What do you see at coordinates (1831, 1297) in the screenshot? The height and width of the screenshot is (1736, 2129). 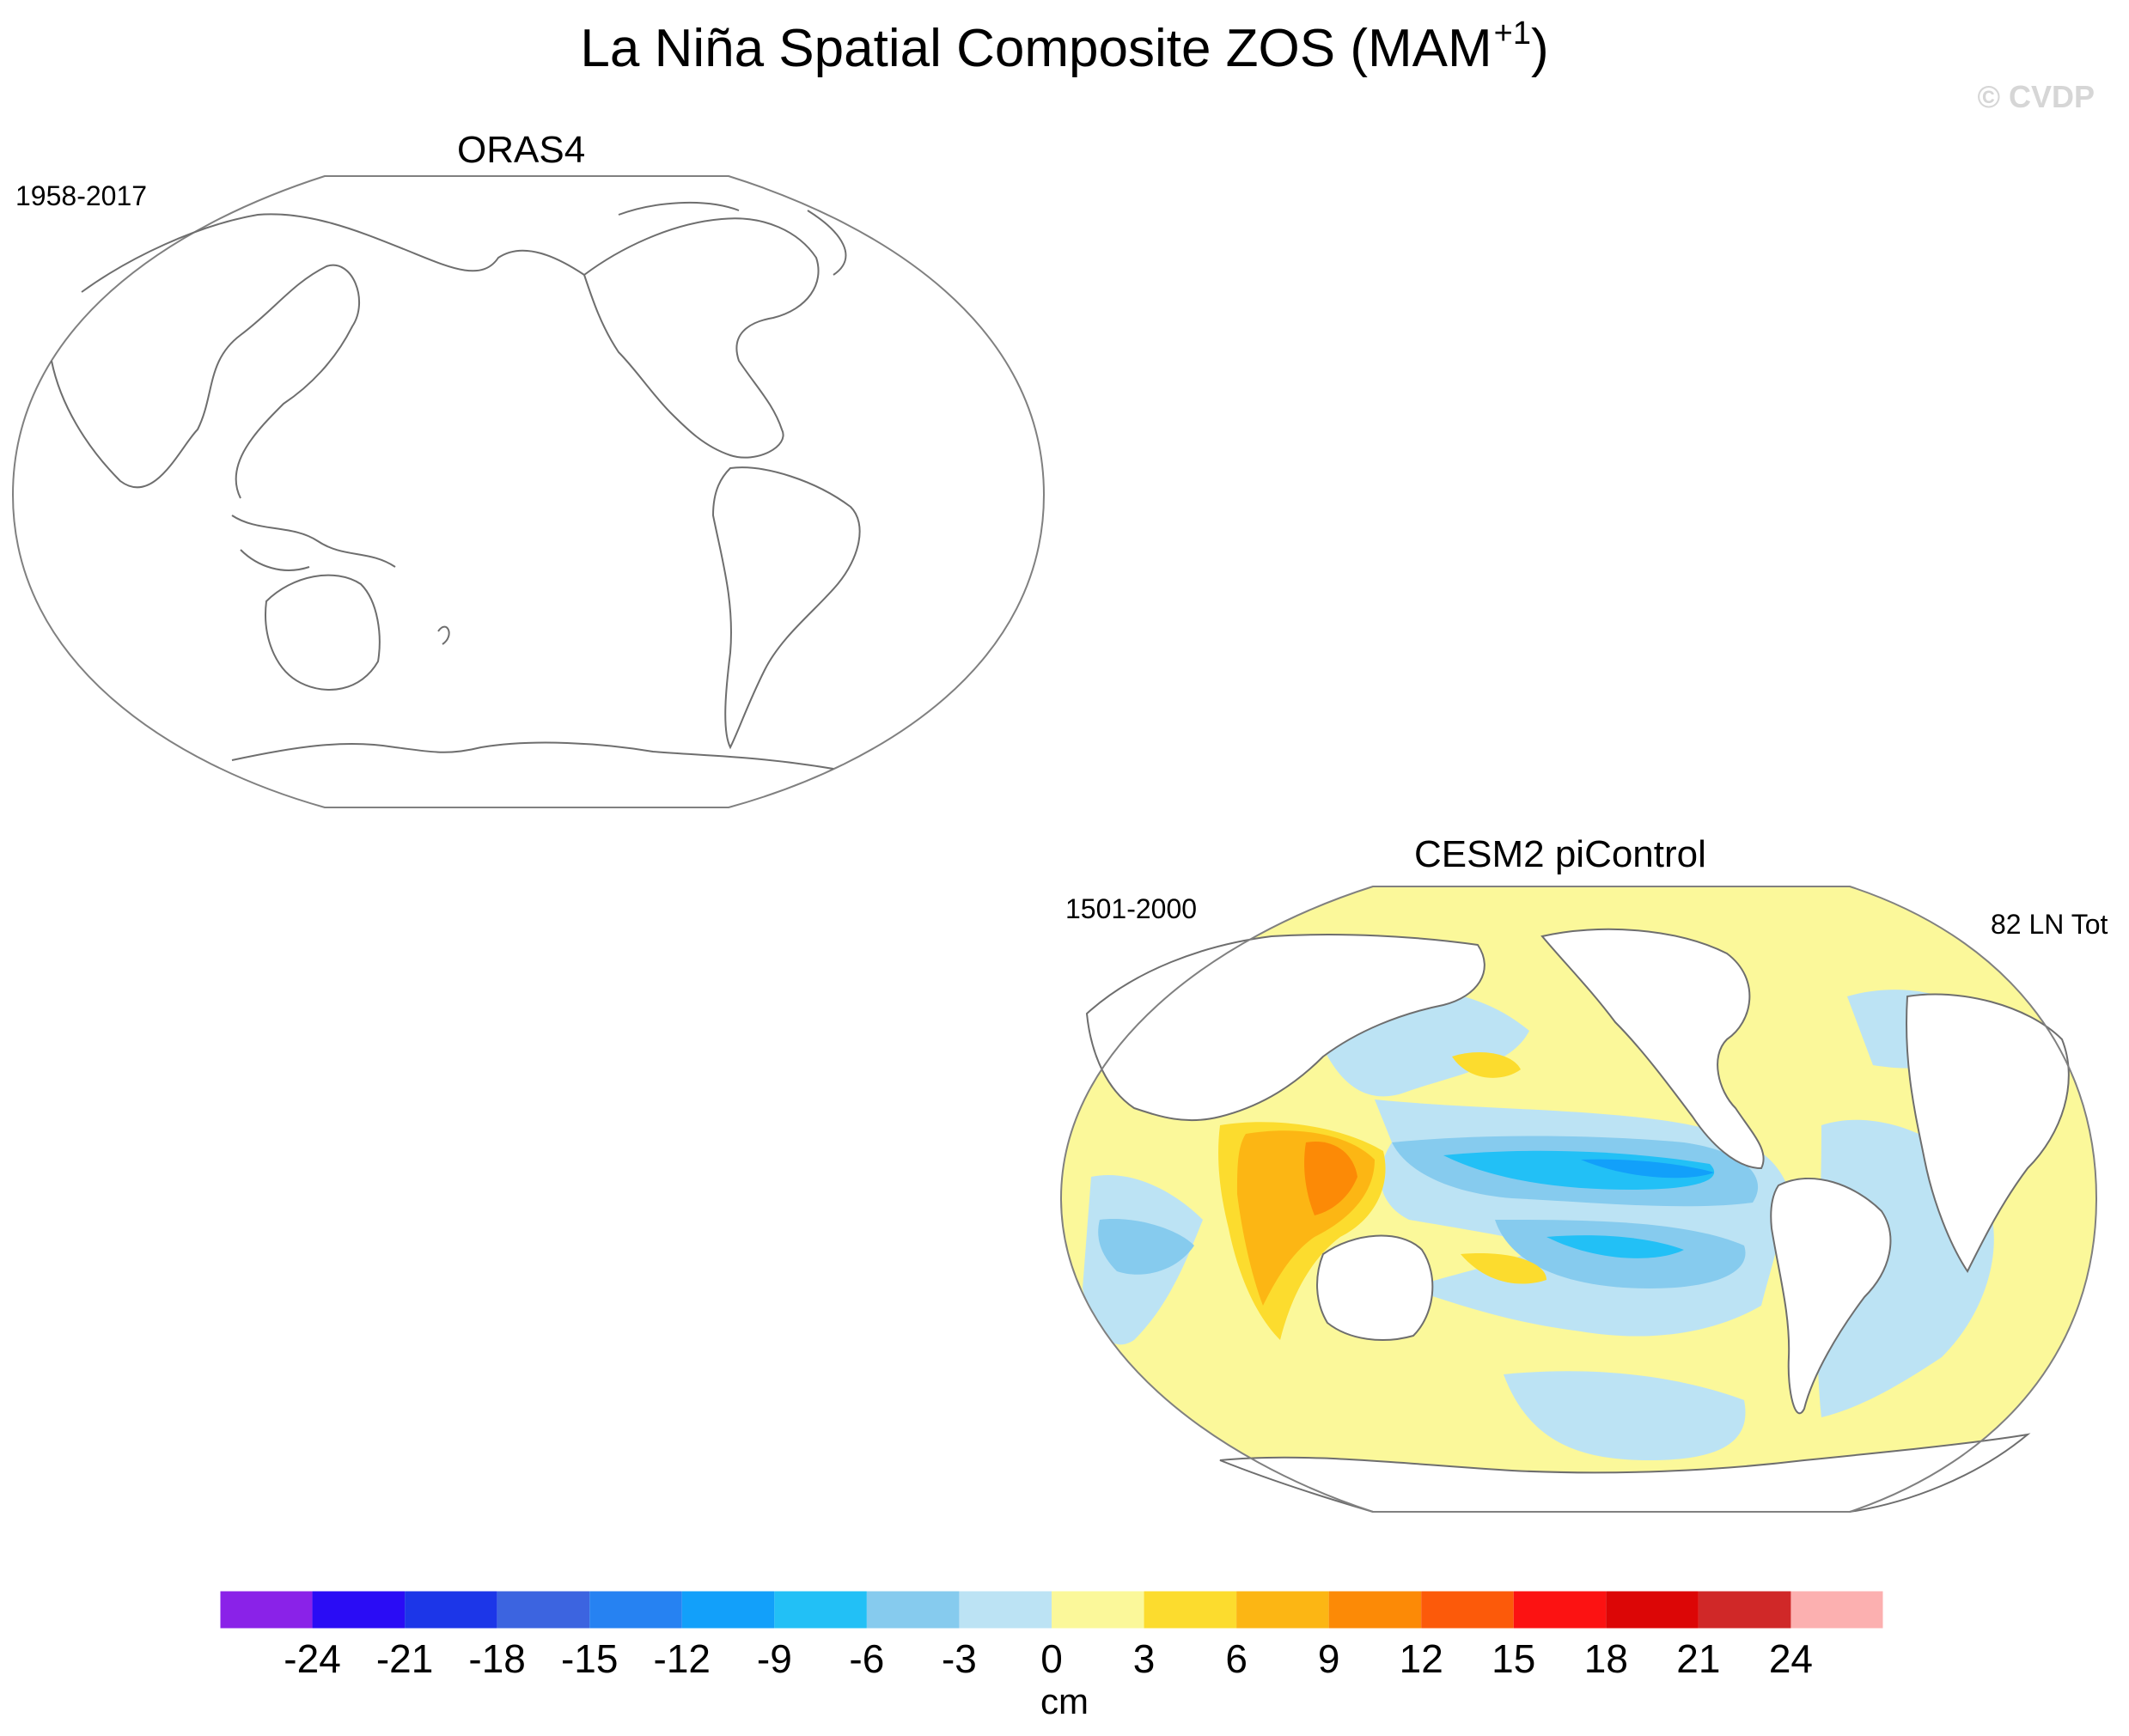 I see `south-america-land-cesm2` at bounding box center [1831, 1297].